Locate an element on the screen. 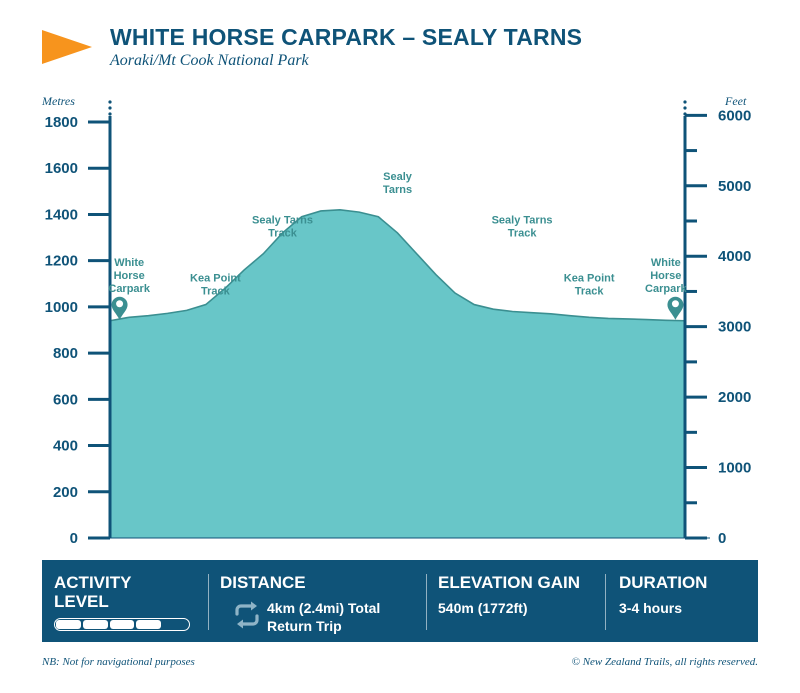  feet-tick-label: 4000 is located at coordinates (734, 256).